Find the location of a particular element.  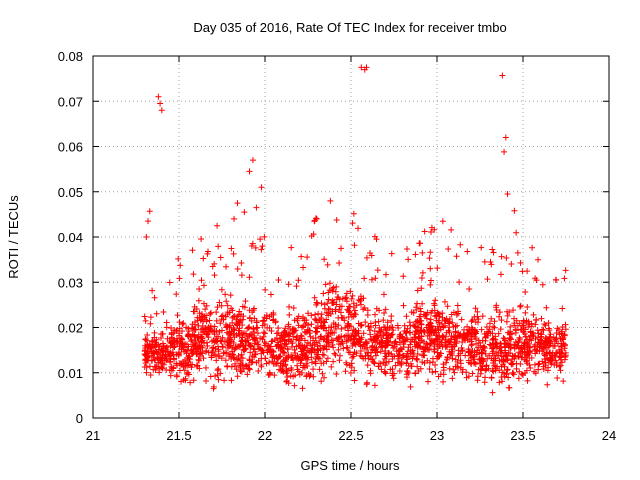

y-tick-label: 0.01 is located at coordinates (70, 373).